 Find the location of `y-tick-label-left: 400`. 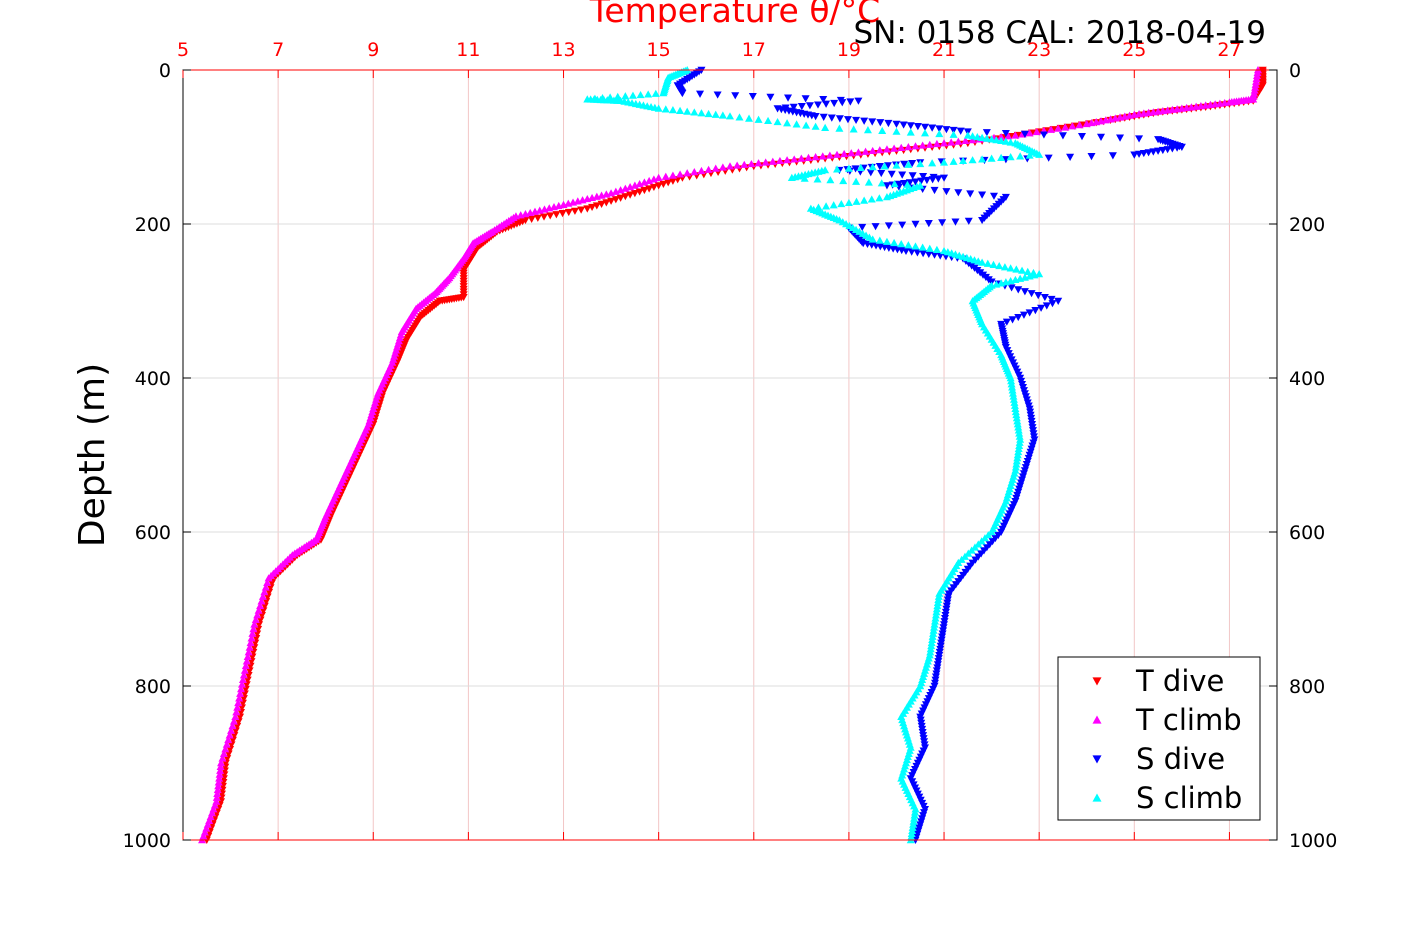

y-tick-label-left: 400 is located at coordinates (153, 379).